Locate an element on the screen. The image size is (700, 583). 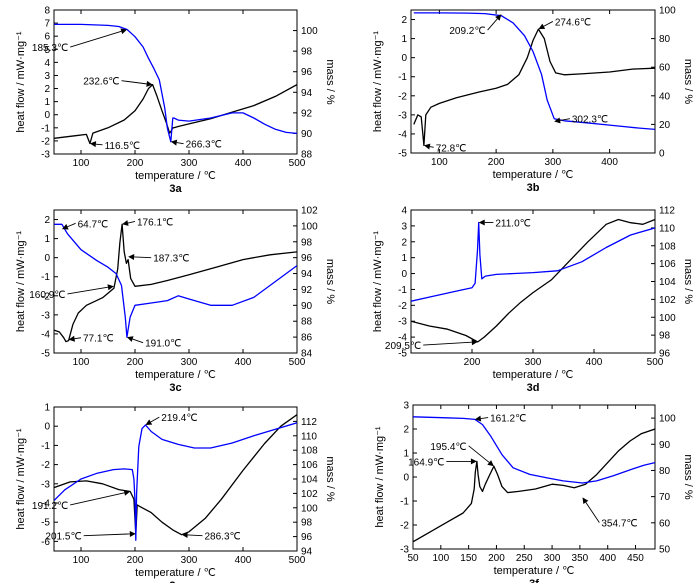
y-right-tick-label: 106 is located at coordinates (309, 465).